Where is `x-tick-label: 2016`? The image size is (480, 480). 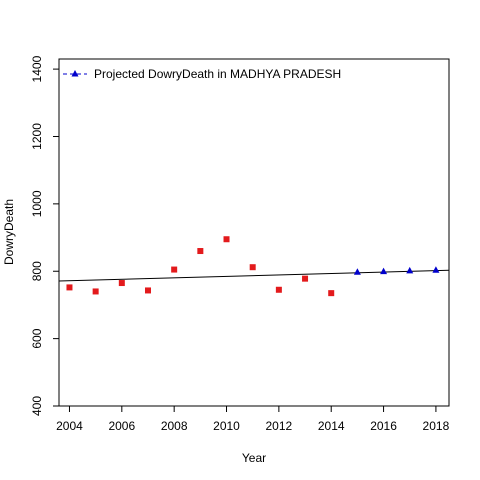
x-tick-label: 2016 is located at coordinates (383, 426).